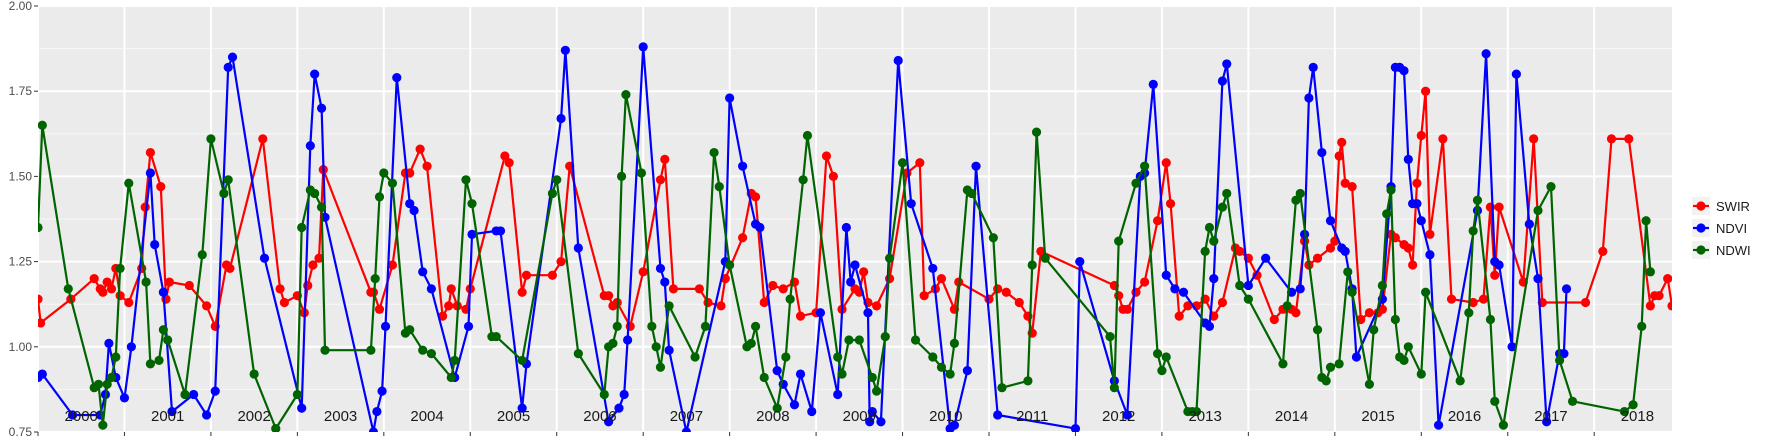 The width and height of the screenshot is (1773, 447). What do you see at coordinates (1464, 416) in the screenshot?
I see `year-label: 2016` at bounding box center [1464, 416].